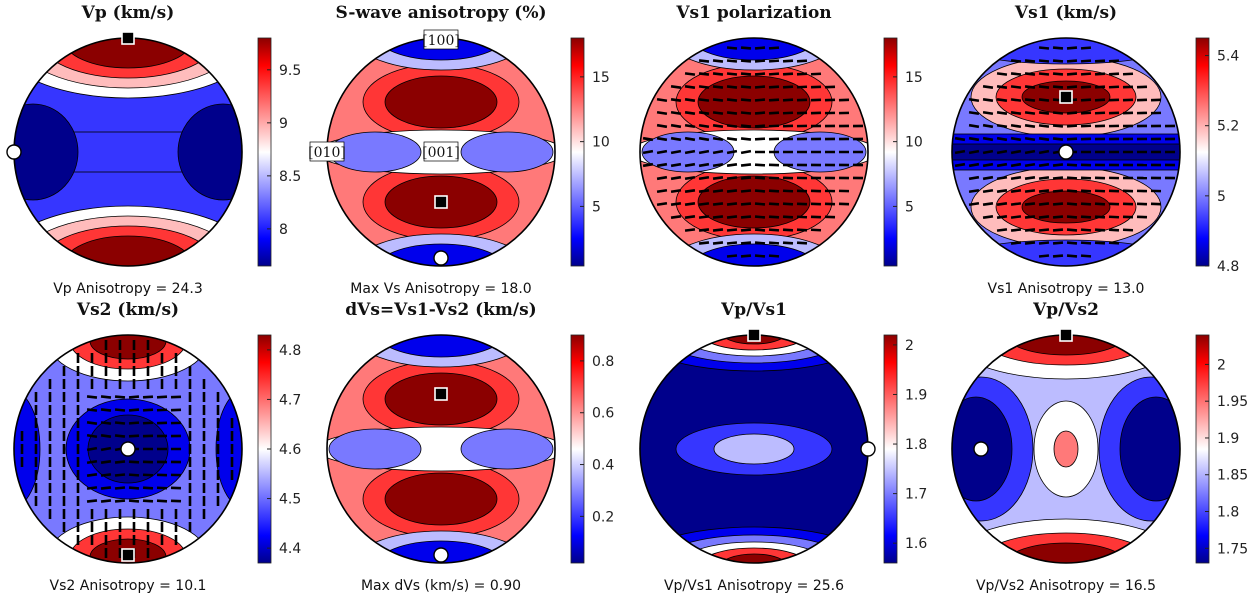 The width and height of the screenshot is (1258, 602). What do you see at coordinates (441, 394) in the screenshot?
I see `max-marker` at bounding box center [441, 394].